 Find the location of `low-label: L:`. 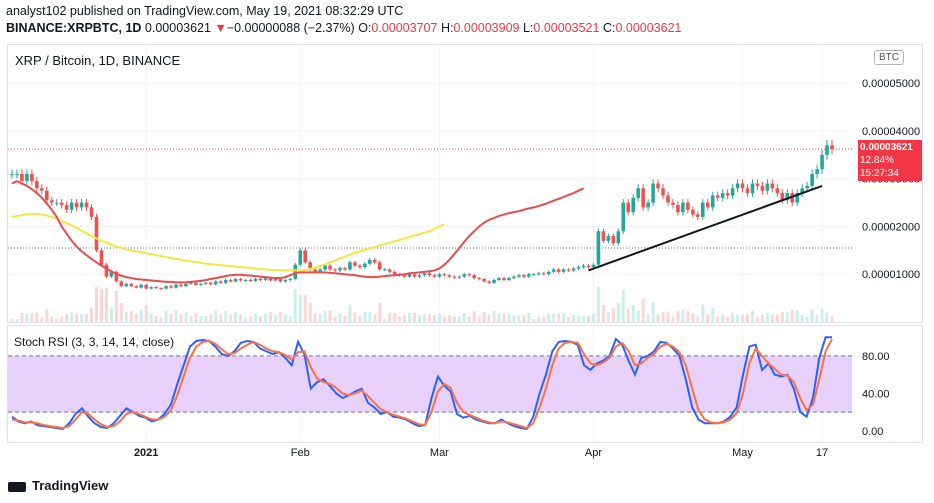

low-label: L: is located at coordinates (528, 28).